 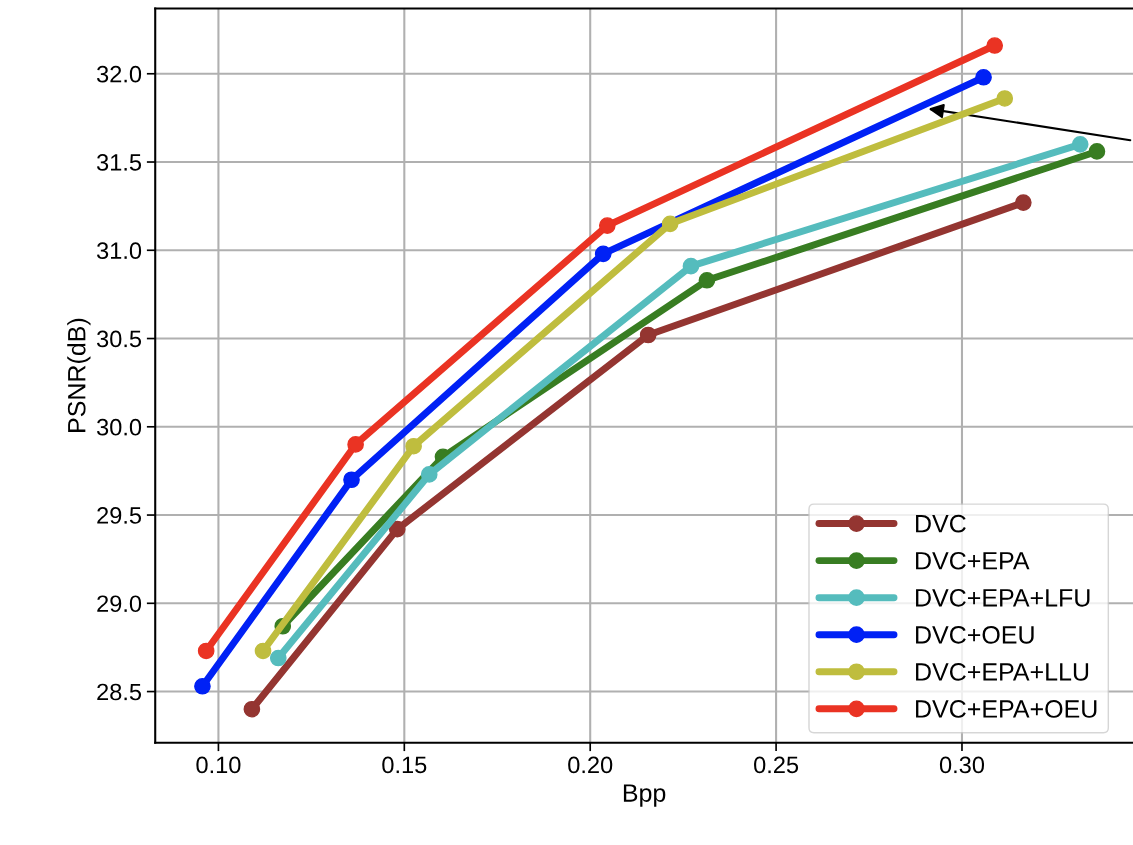 I want to click on y-tick-label: 30.0, so click(x=119, y=427).